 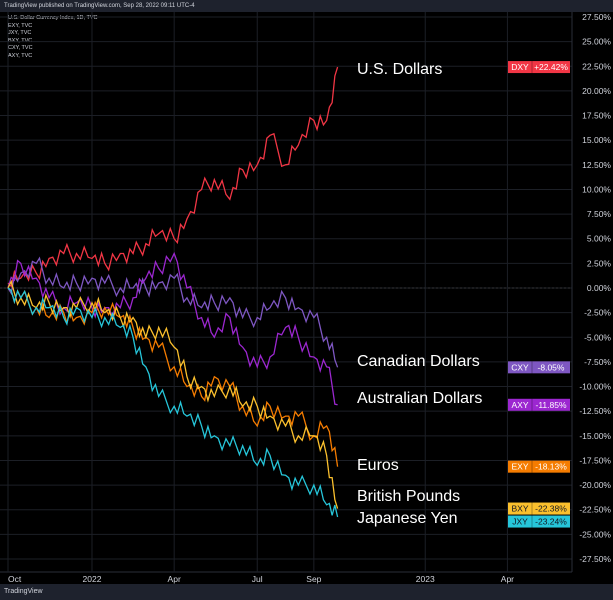 I want to click on legend-item: BXY, TVC, so click(x=20, y=40).